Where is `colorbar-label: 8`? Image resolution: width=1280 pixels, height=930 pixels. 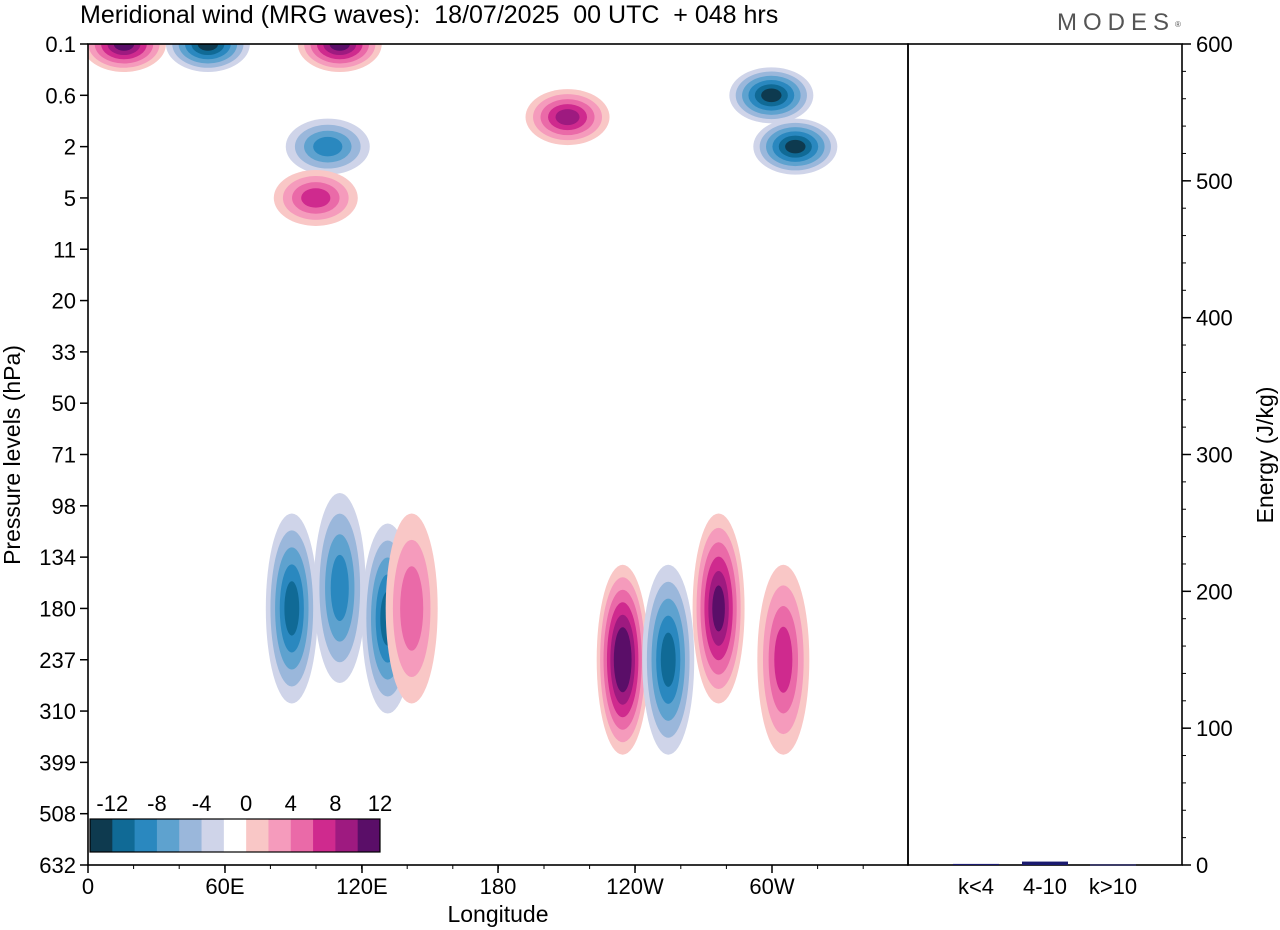 colorbar-label: 8 is located at coordinates (335, 803).